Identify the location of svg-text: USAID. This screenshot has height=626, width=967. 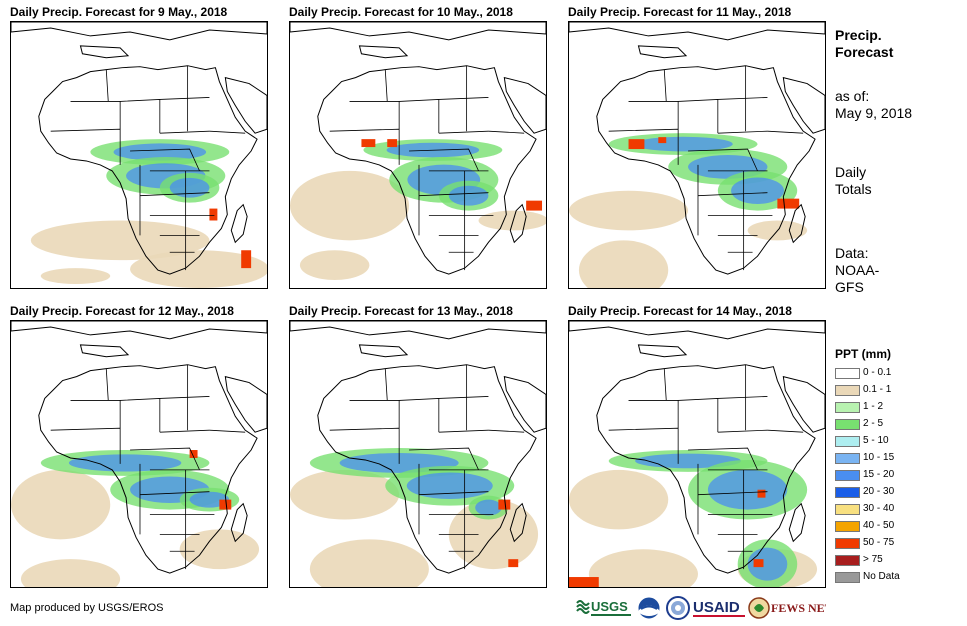
(716, 607).